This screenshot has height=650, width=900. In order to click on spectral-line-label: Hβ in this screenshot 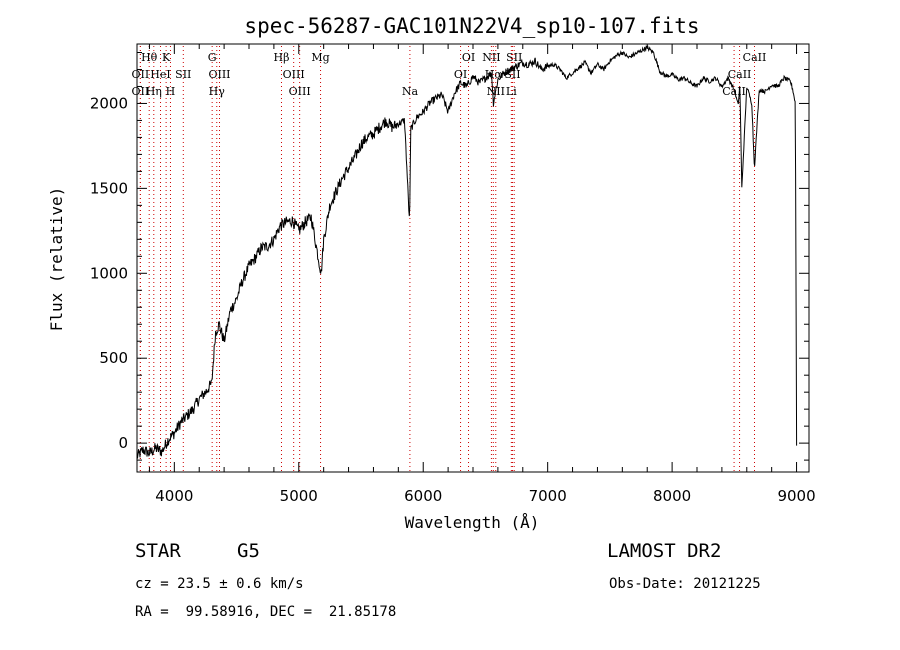, I will do `click(282, 57)`.